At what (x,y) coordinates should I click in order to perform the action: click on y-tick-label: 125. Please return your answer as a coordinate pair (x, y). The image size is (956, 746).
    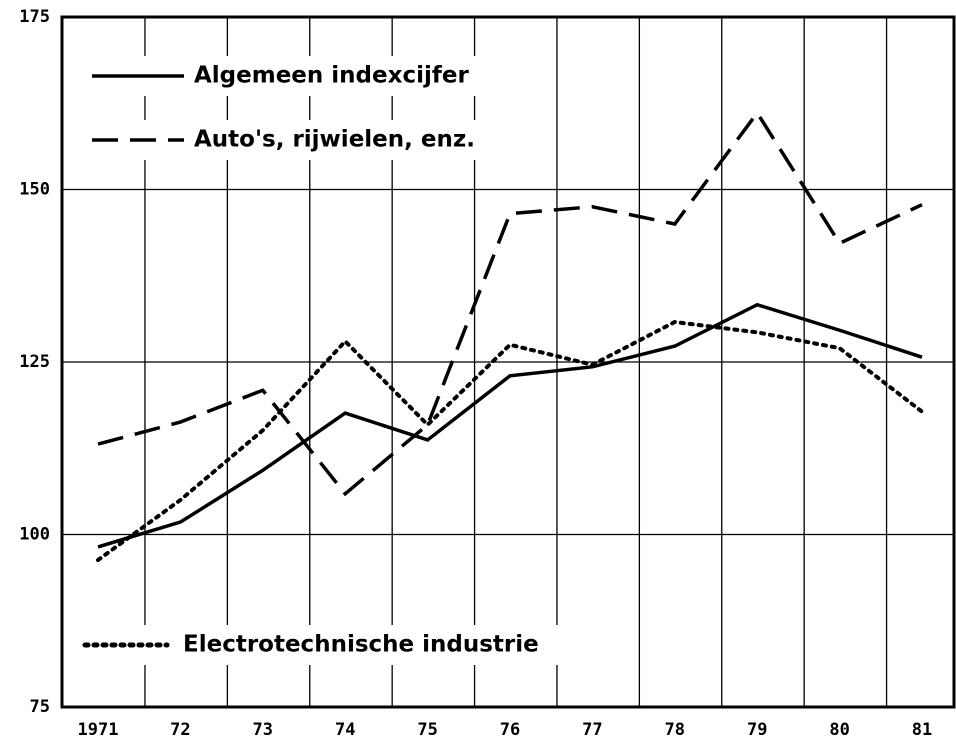
    Looking at the image, I should click on (34, 362).